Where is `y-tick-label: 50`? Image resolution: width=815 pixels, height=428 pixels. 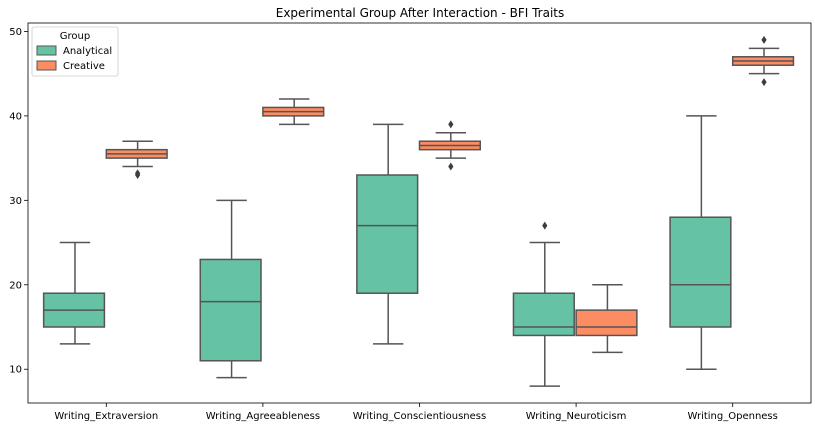
y-tick-label: 50 is located at coordinates (15, 32).